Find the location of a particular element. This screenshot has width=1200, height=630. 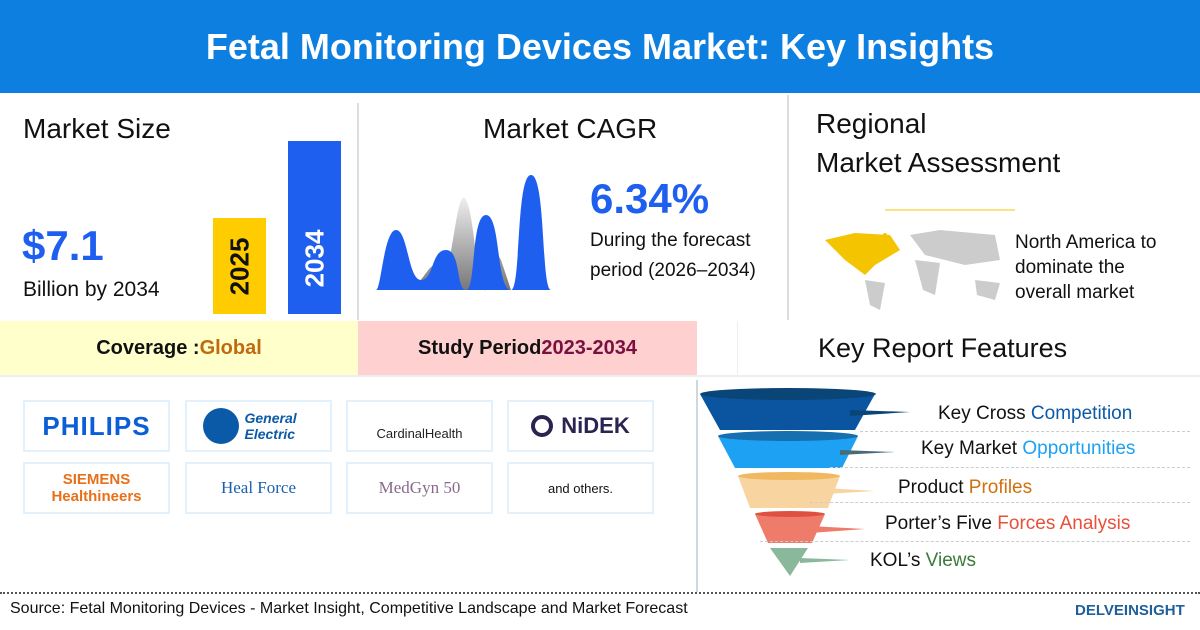

wave-chart-icon is located at coordinates (463, 233).